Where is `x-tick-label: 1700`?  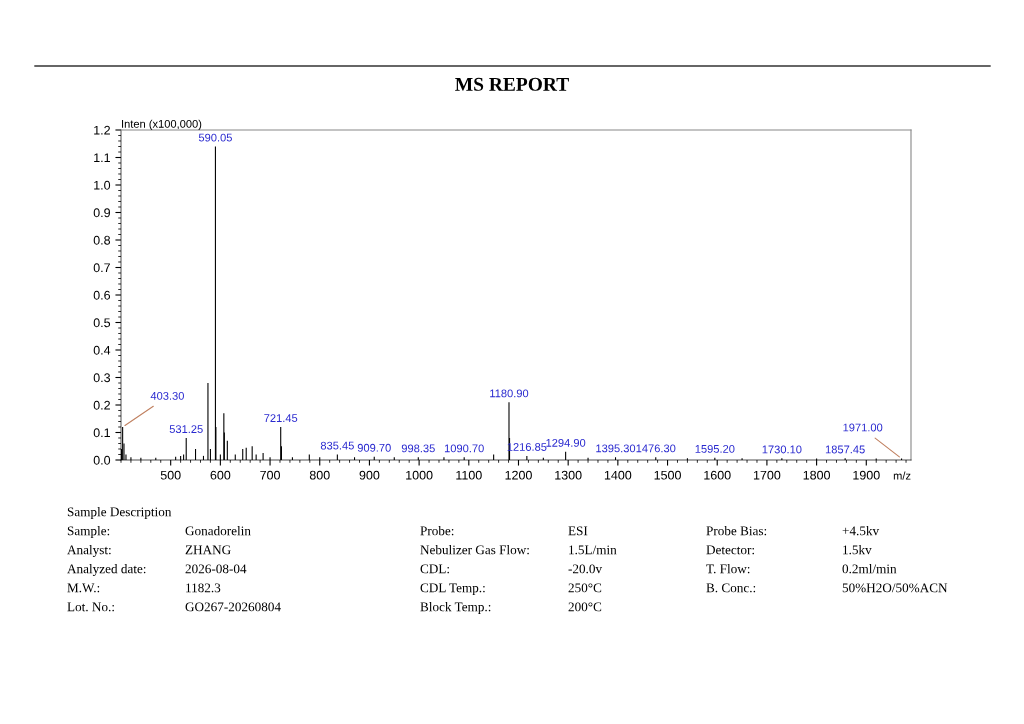 x-tick-label: 1700 is located at coordinates (767, 475).